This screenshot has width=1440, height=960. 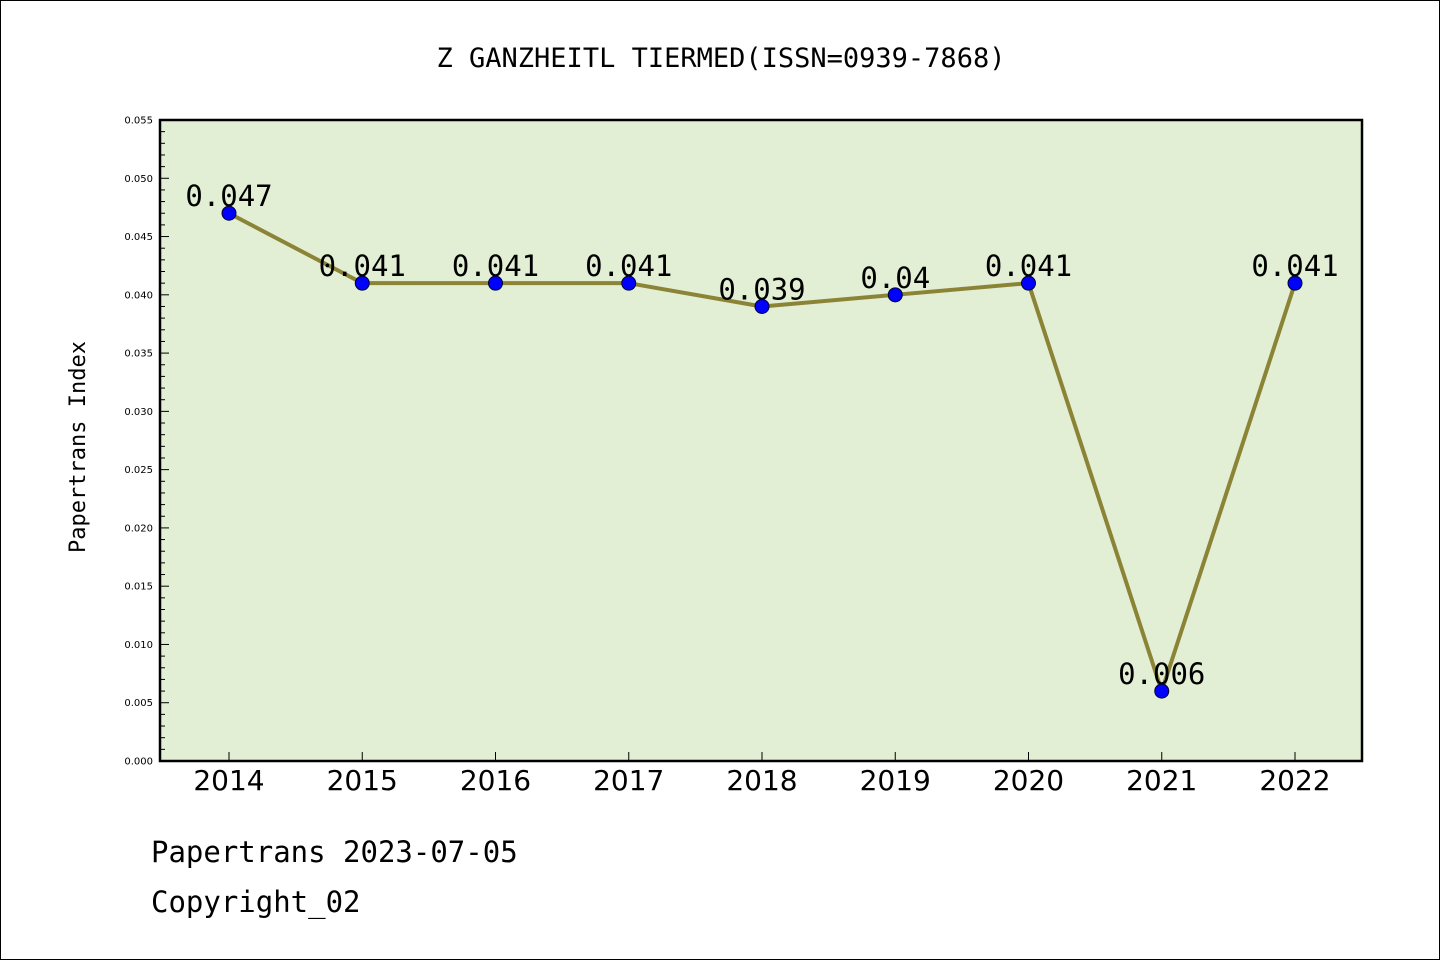 What do you see at coordinates (138, 412) in the screenshot?
I see `y-tick-label: 0.030` at bounding box center [138, 412].